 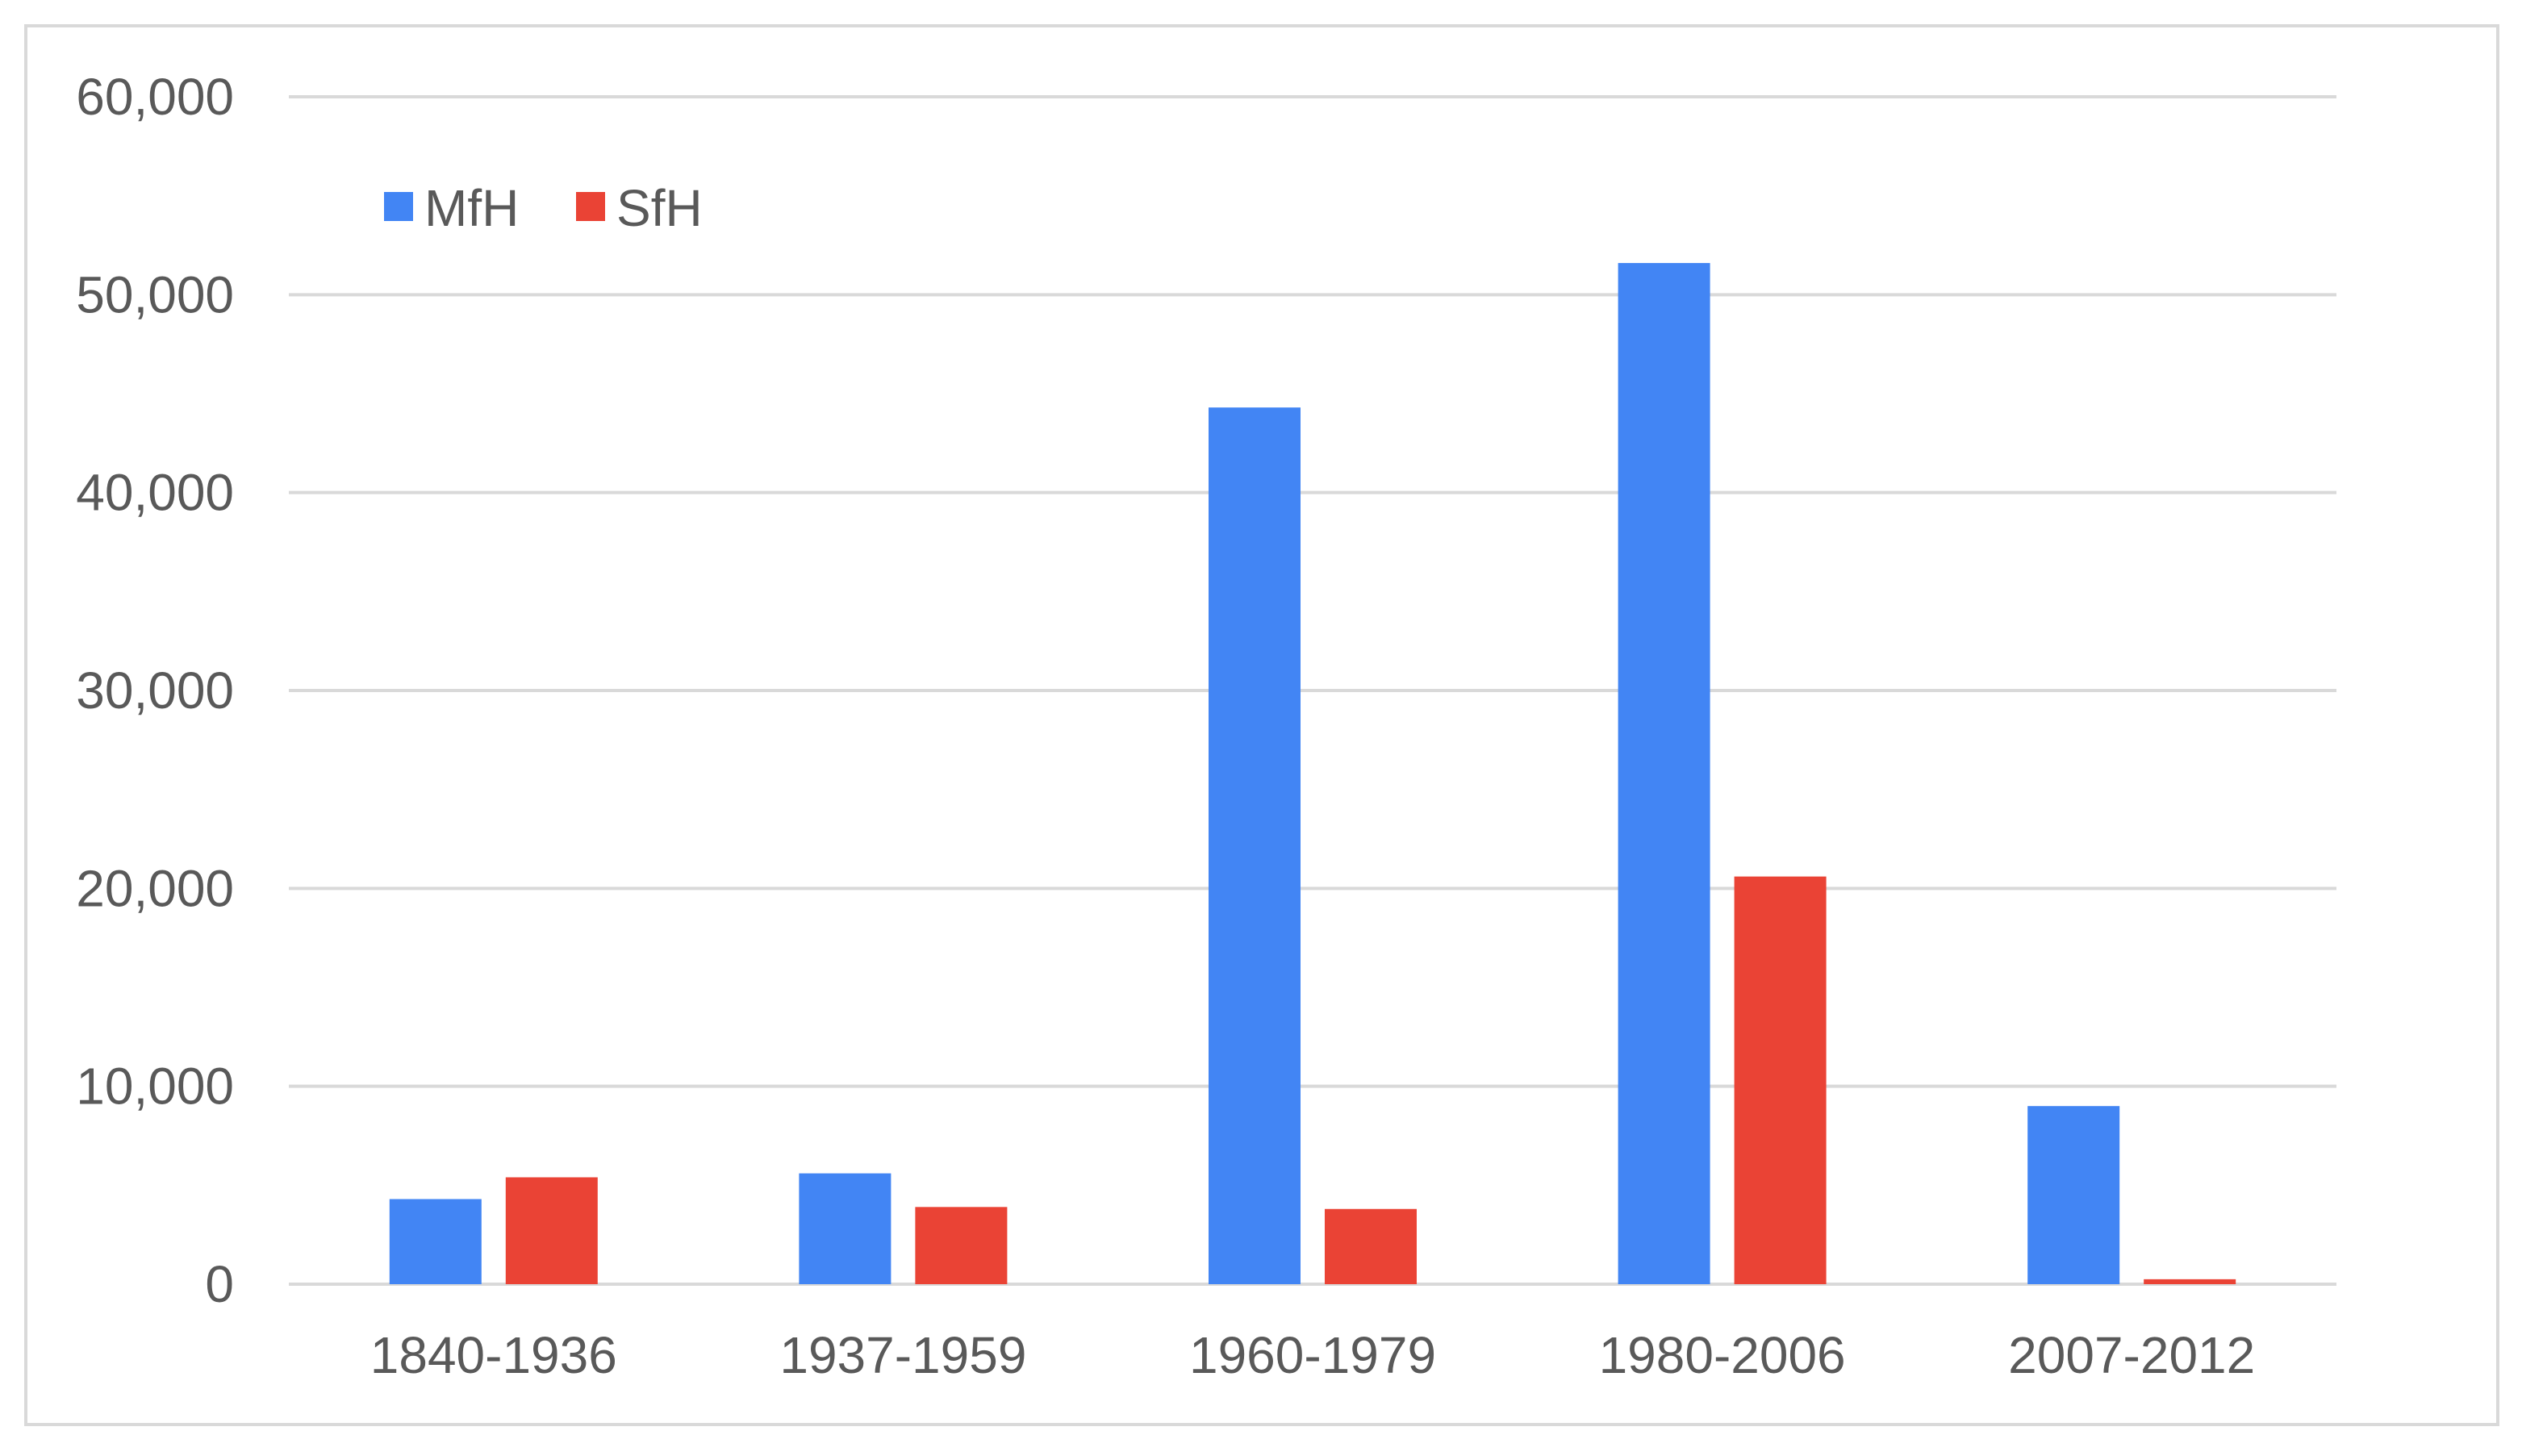 I want to click on bar-sfh-1960-1979, so click(x=1371, y=1246).